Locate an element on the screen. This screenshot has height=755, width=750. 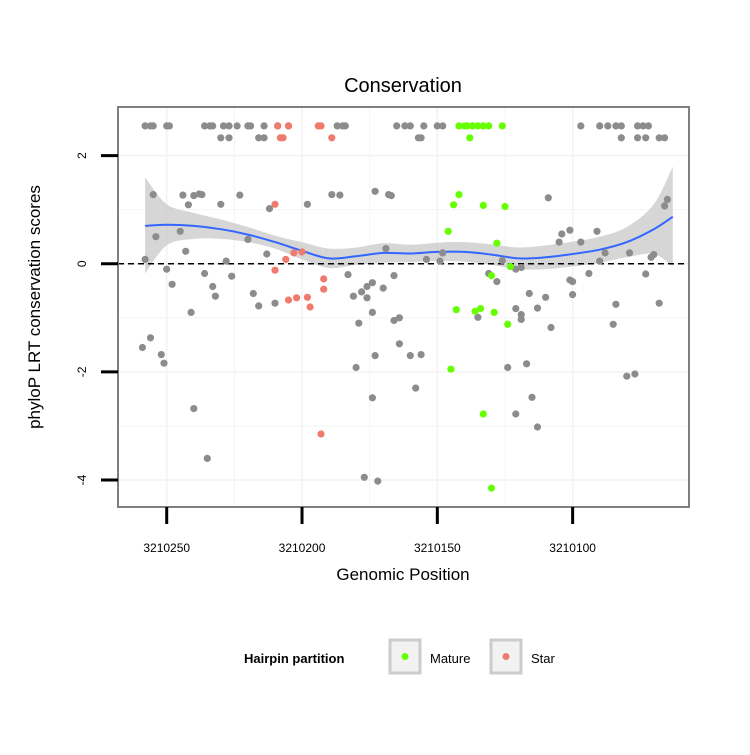
y-tick-label--2: -2 is located at coordinates (82, 371).